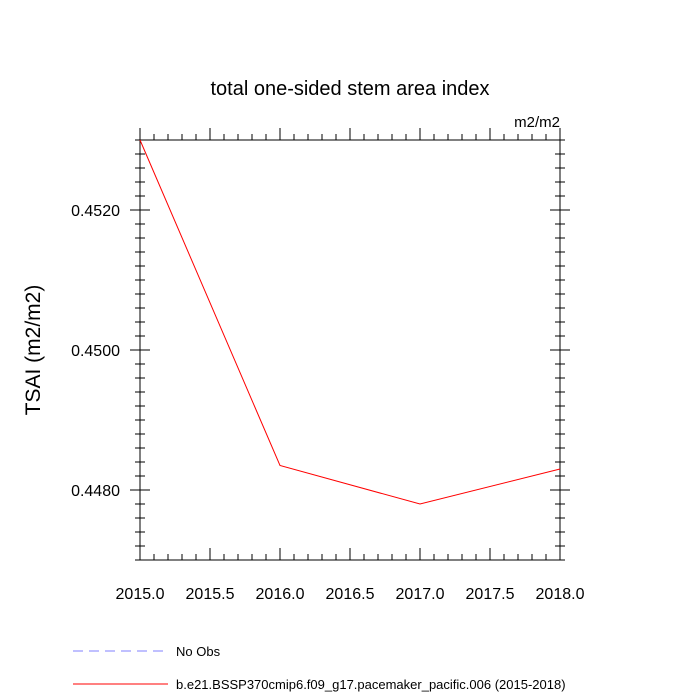 This screenshot has height=700, width=700. Describe the element at coordinates (95, 491) in the screenshot. I see `y-tick-label: 0.4480` at that location.